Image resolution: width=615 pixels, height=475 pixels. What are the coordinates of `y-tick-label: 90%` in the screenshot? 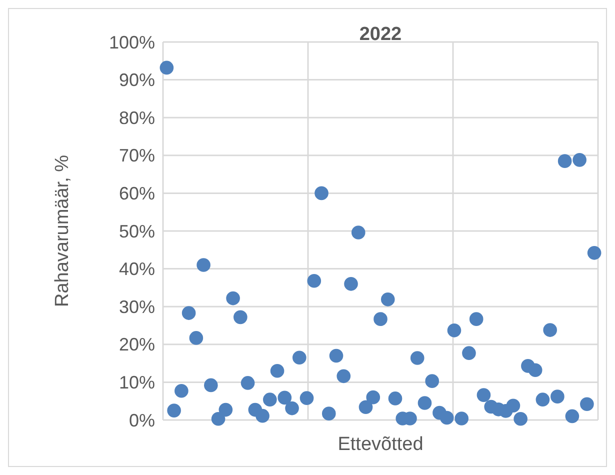 It's located at (136, 80).